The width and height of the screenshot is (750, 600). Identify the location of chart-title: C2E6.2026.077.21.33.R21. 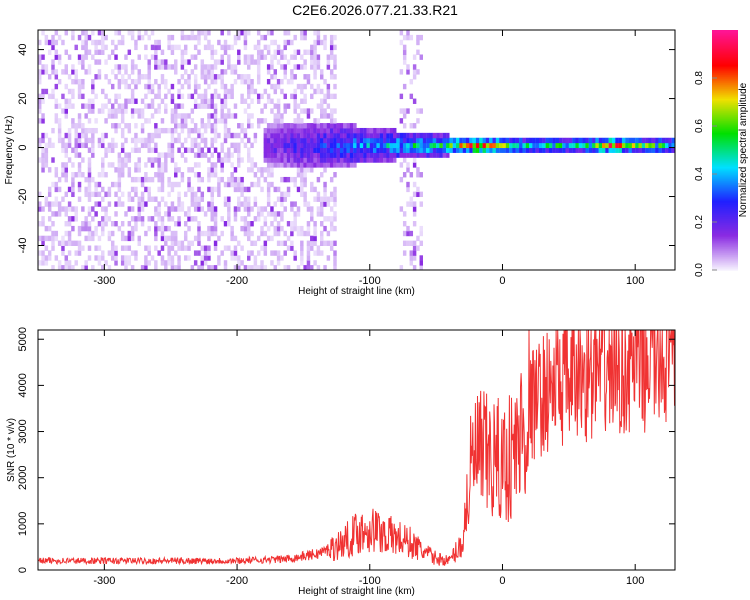
(375, 10).